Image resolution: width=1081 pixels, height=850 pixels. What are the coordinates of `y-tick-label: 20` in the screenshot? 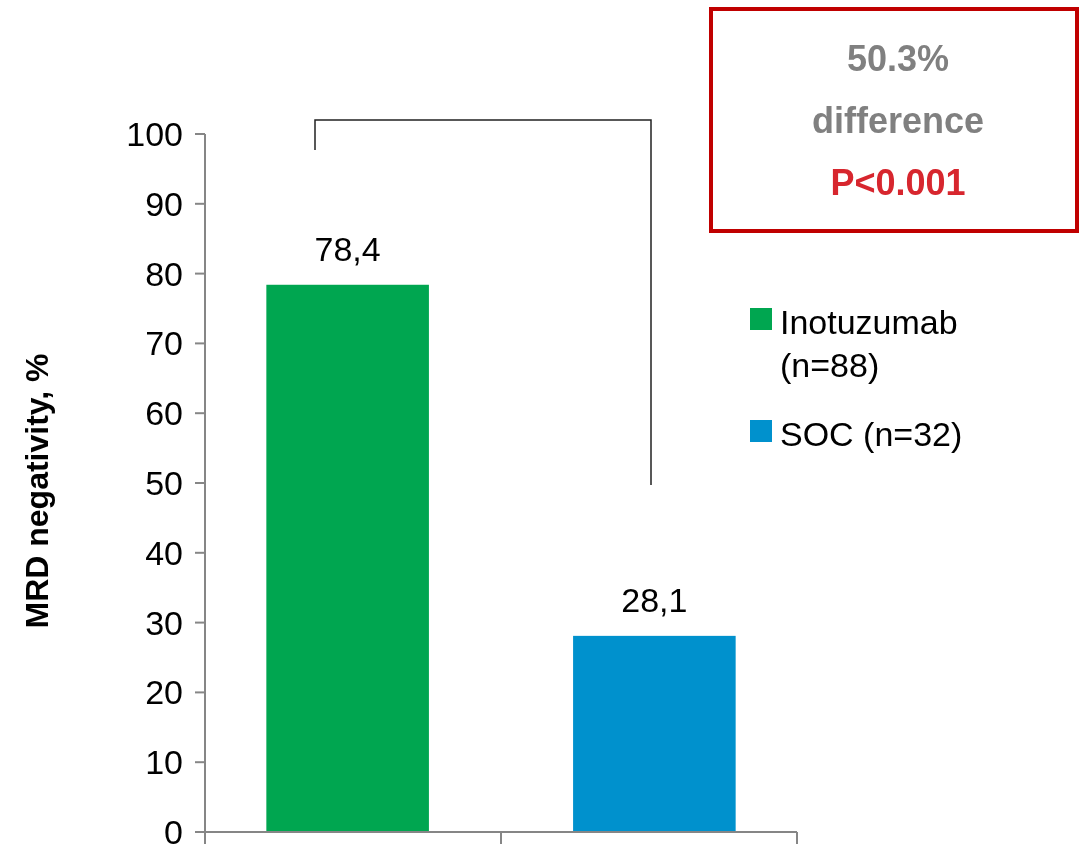 It's located at (164, 692).